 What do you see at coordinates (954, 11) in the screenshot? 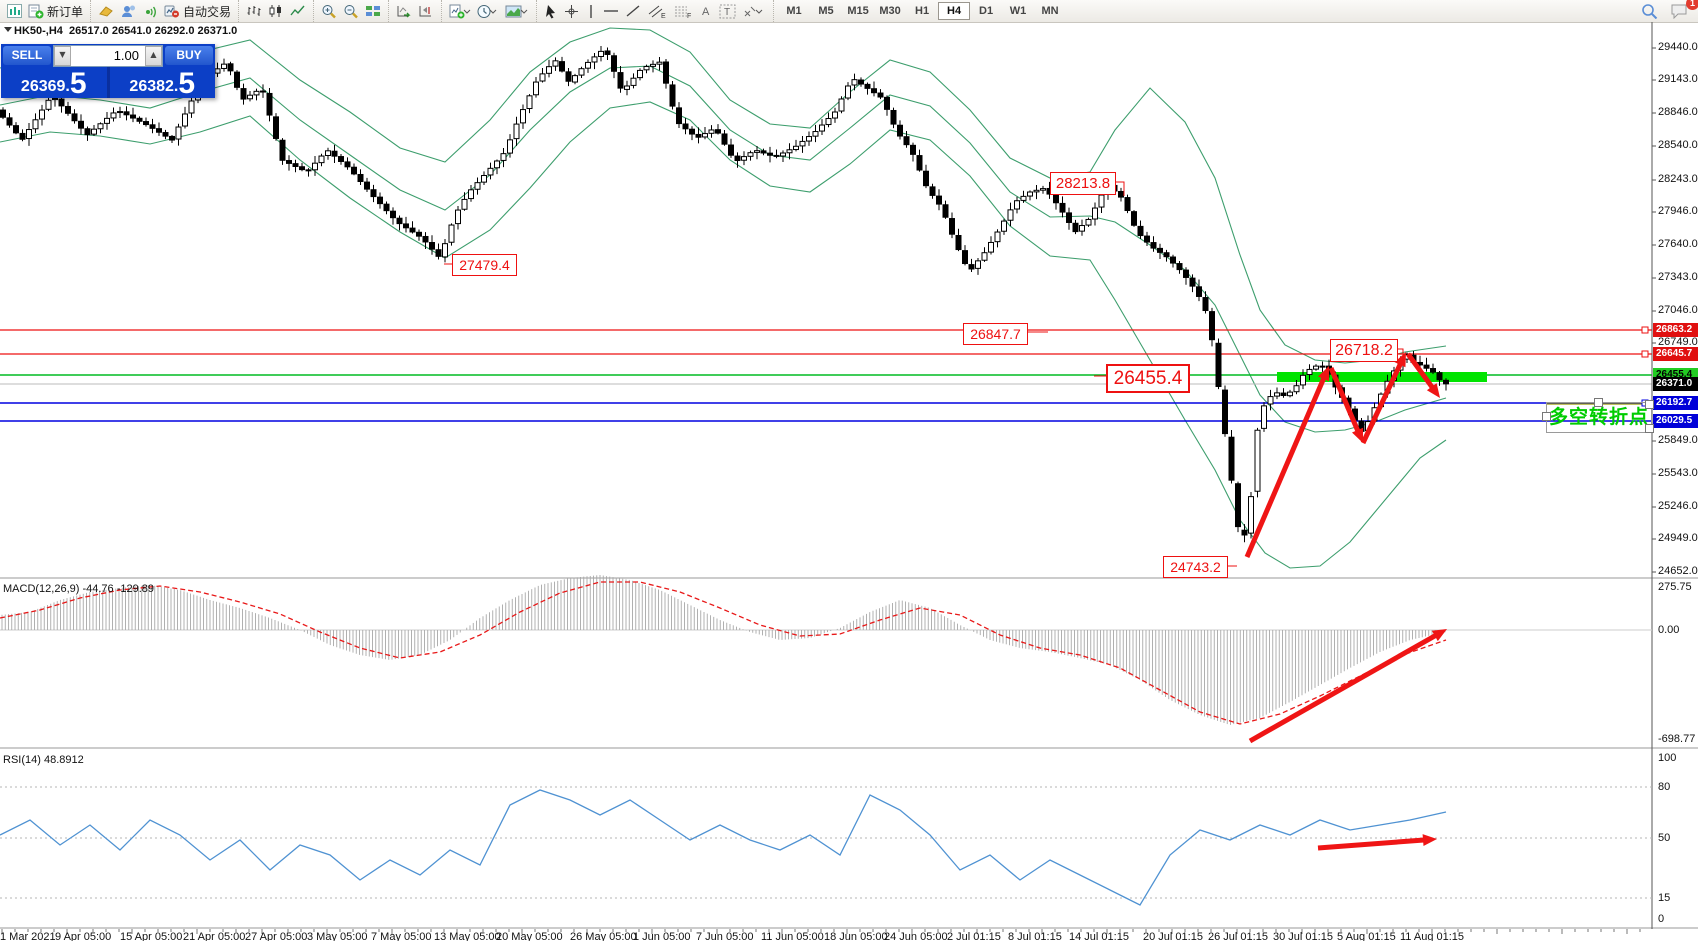
I see `timeframe-button-h4: H4` at bounding box center [954, 11].